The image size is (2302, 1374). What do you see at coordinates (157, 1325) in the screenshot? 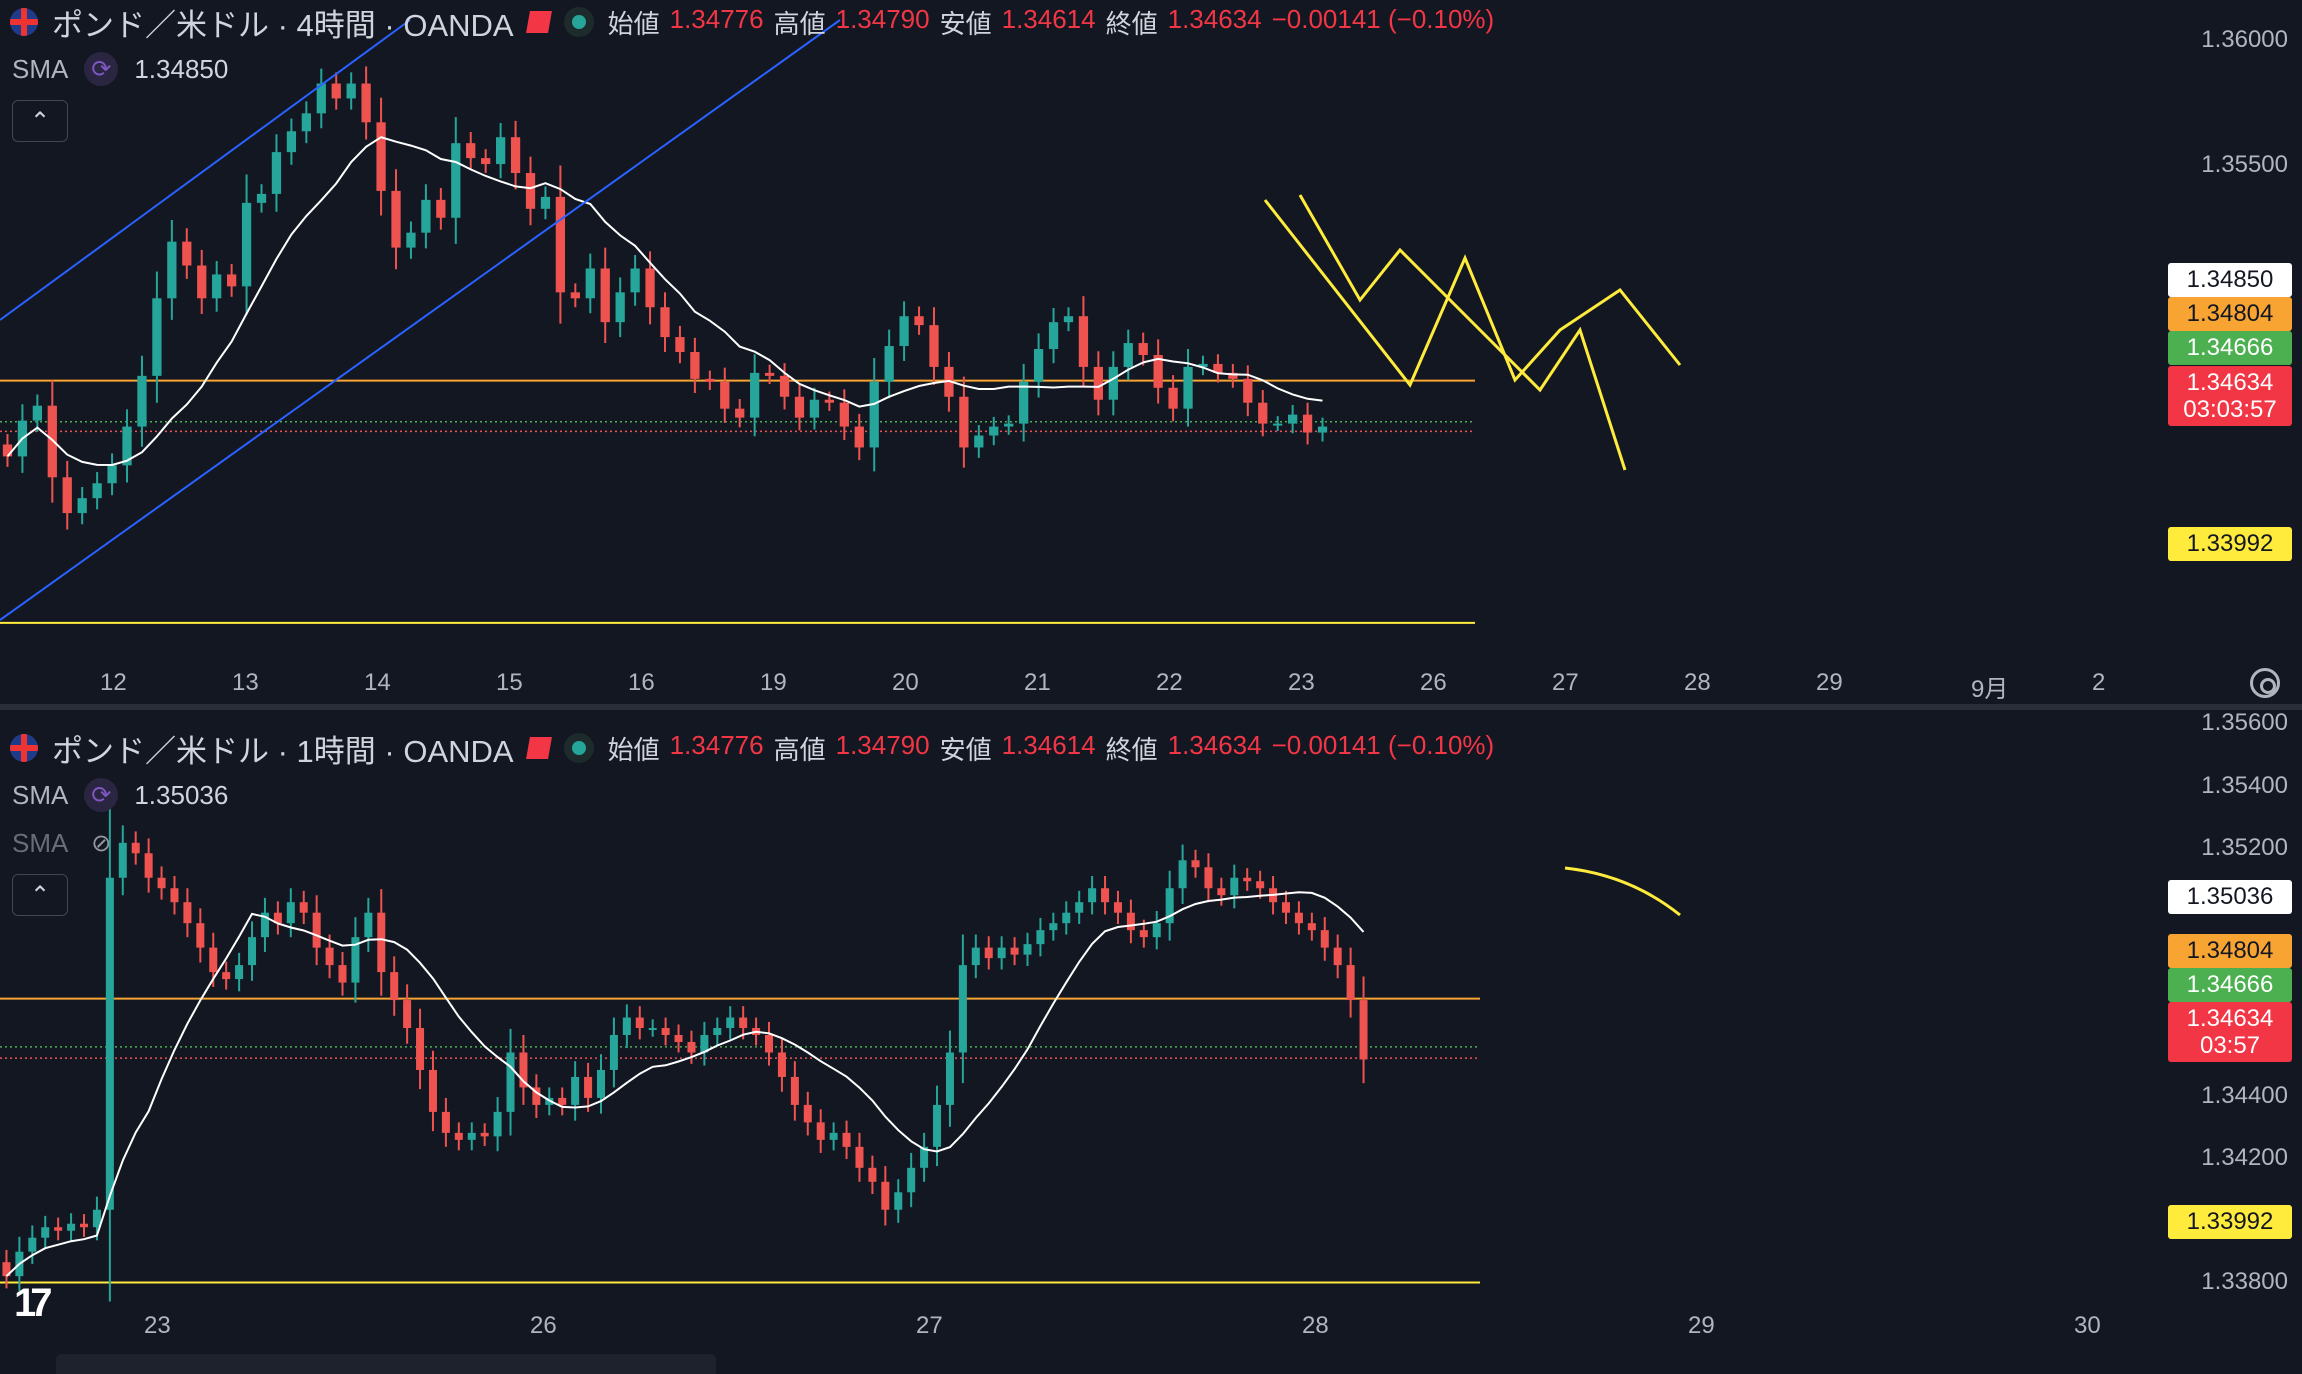
I see `time-tick: 23` at bounding box center [157, 1325].